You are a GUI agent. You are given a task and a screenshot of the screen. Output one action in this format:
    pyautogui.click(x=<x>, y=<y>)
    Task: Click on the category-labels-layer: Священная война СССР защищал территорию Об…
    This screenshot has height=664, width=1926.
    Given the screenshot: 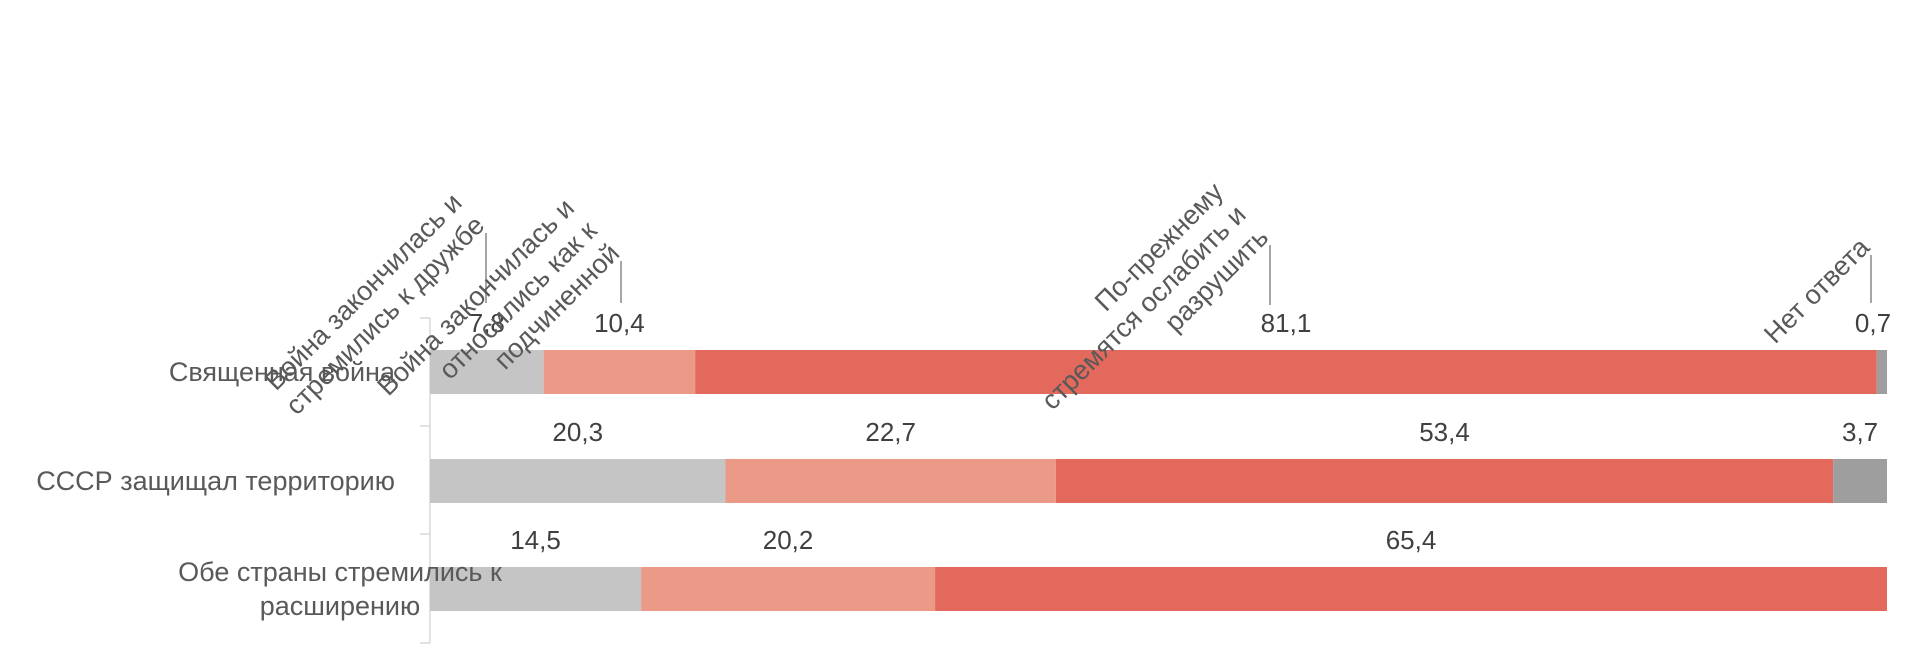 What is the action you would take?
    pyautogui.click(x=269, y=489)
    